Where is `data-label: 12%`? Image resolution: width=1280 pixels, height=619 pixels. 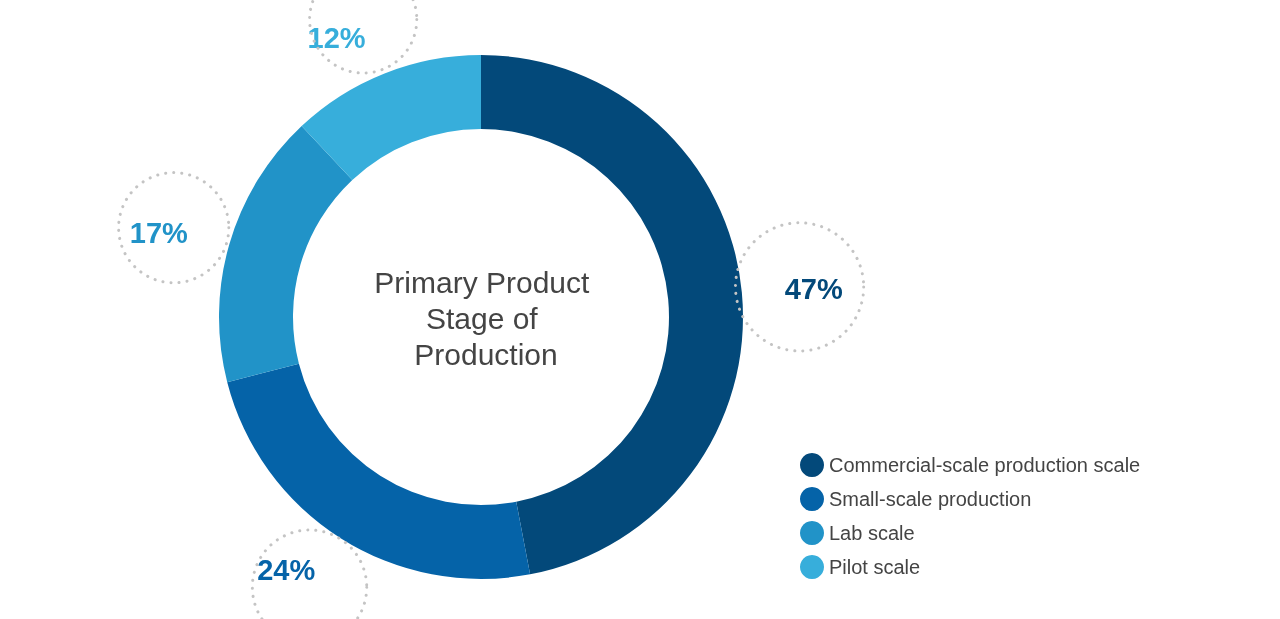
data-label: 12% is located at coordinates (336, 38).